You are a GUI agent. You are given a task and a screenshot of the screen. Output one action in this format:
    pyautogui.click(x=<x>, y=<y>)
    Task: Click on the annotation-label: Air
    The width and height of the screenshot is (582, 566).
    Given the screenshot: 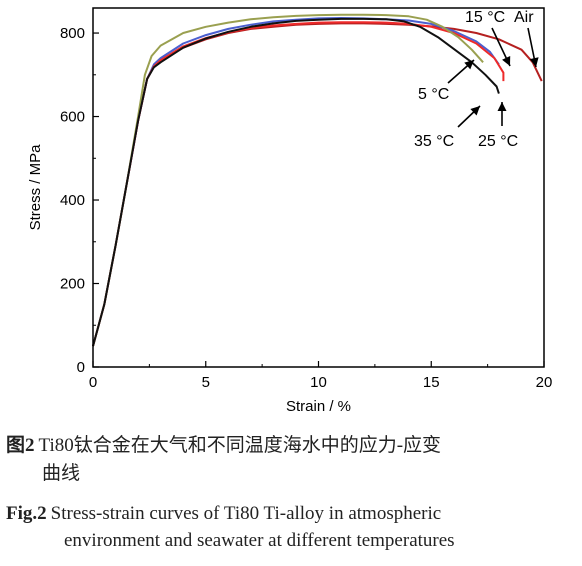 What is the action you would take?
    pyautogui.click(x=524, y=17)
    